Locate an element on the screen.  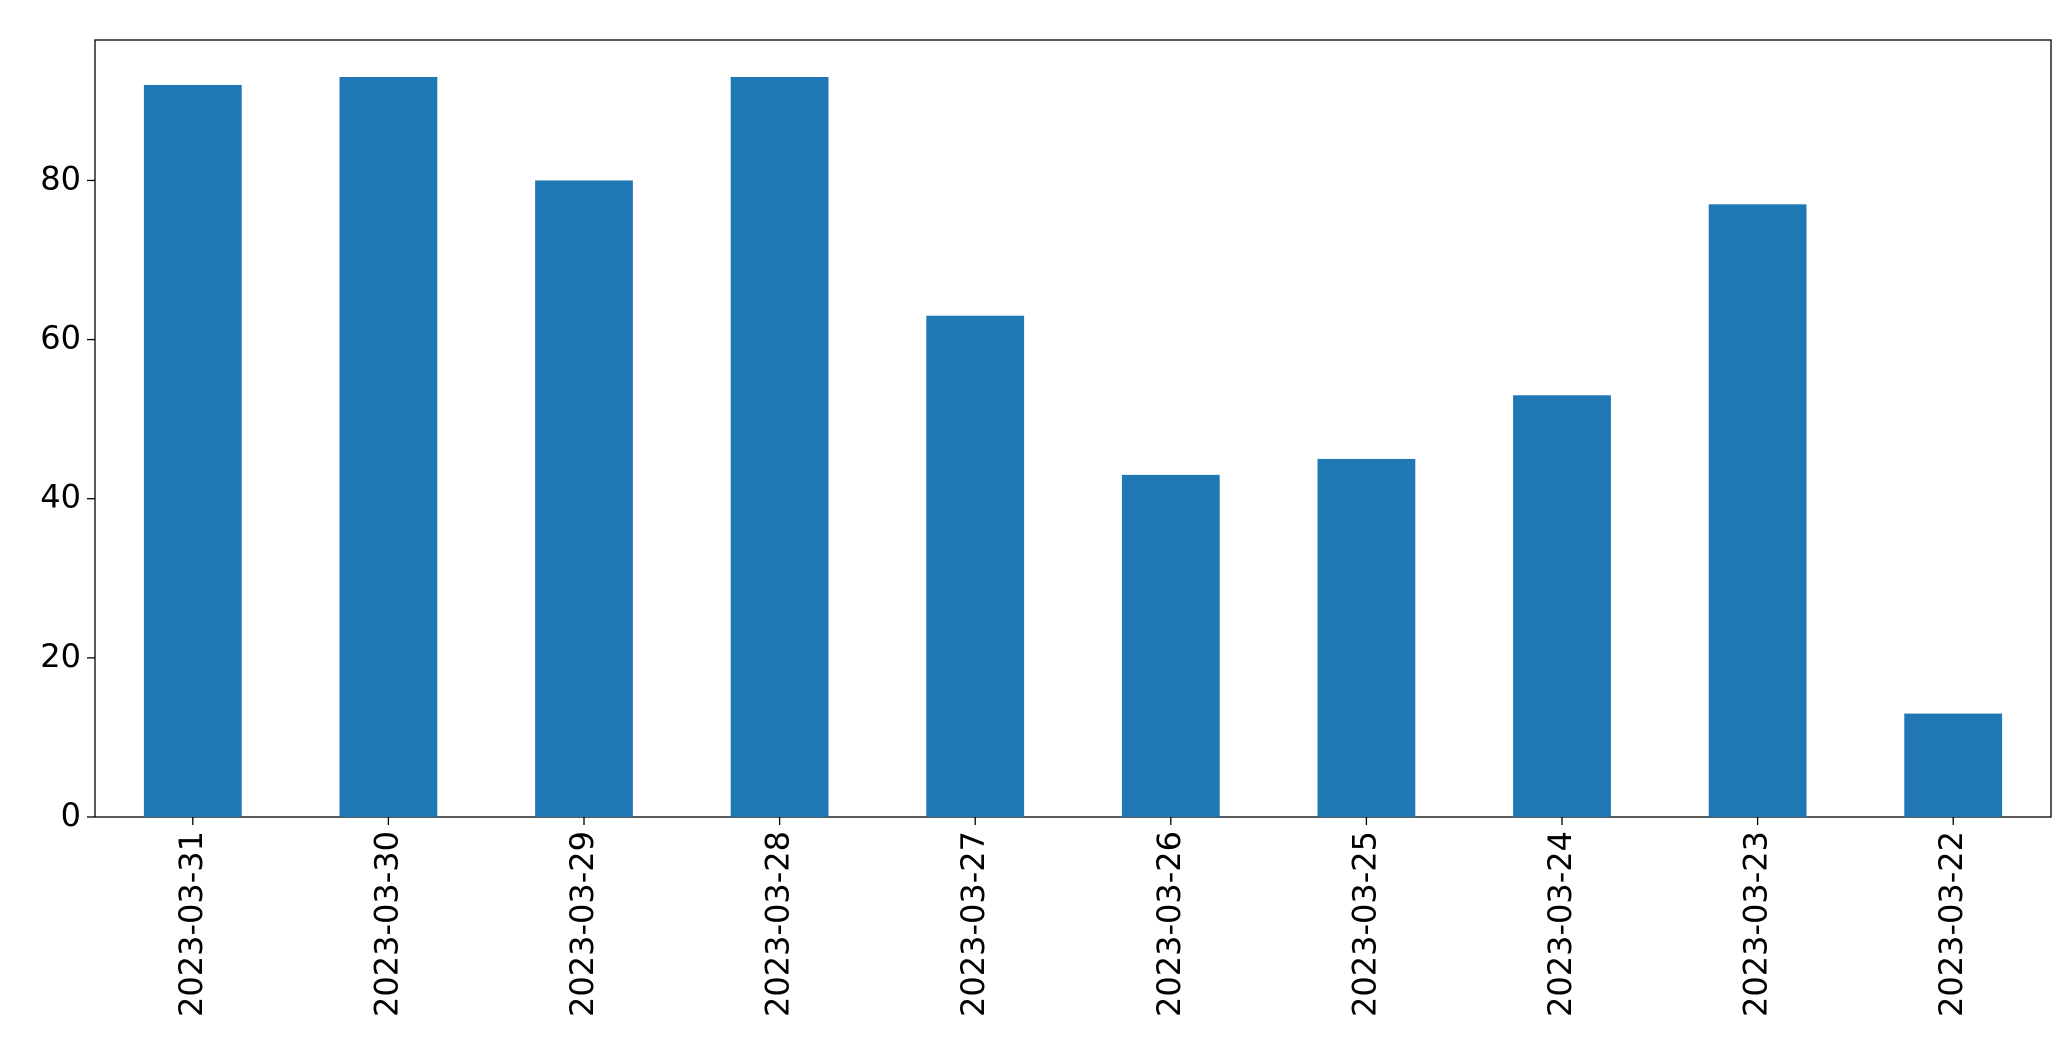
x-tick-label: 2023-03-30 is located at coordinates (386, 924).